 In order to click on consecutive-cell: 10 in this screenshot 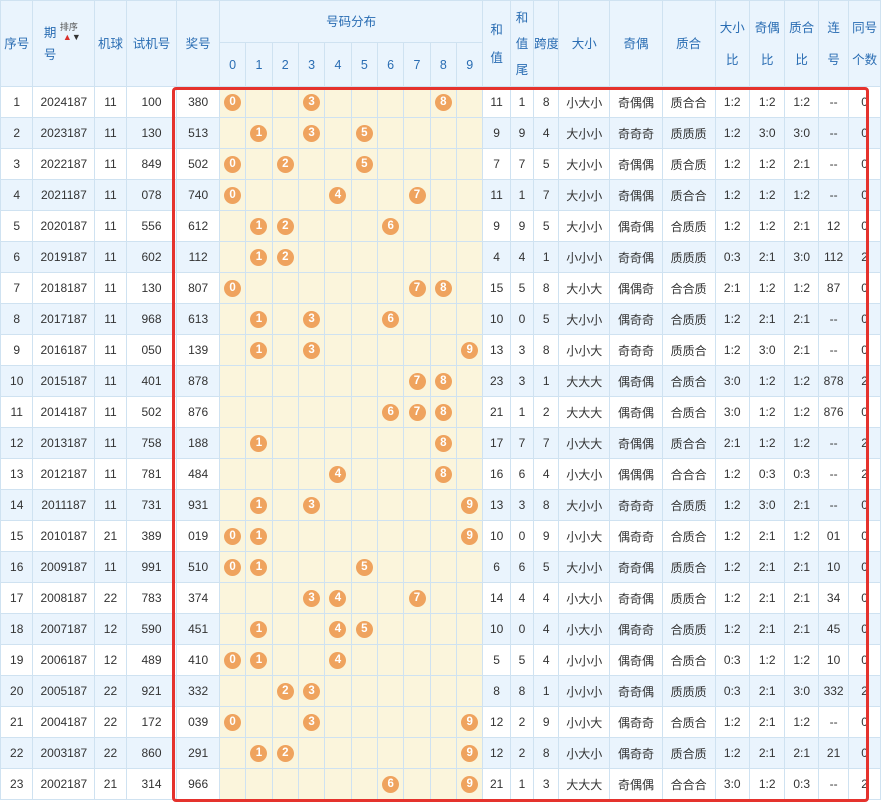, I will do `click(833, 567)`.